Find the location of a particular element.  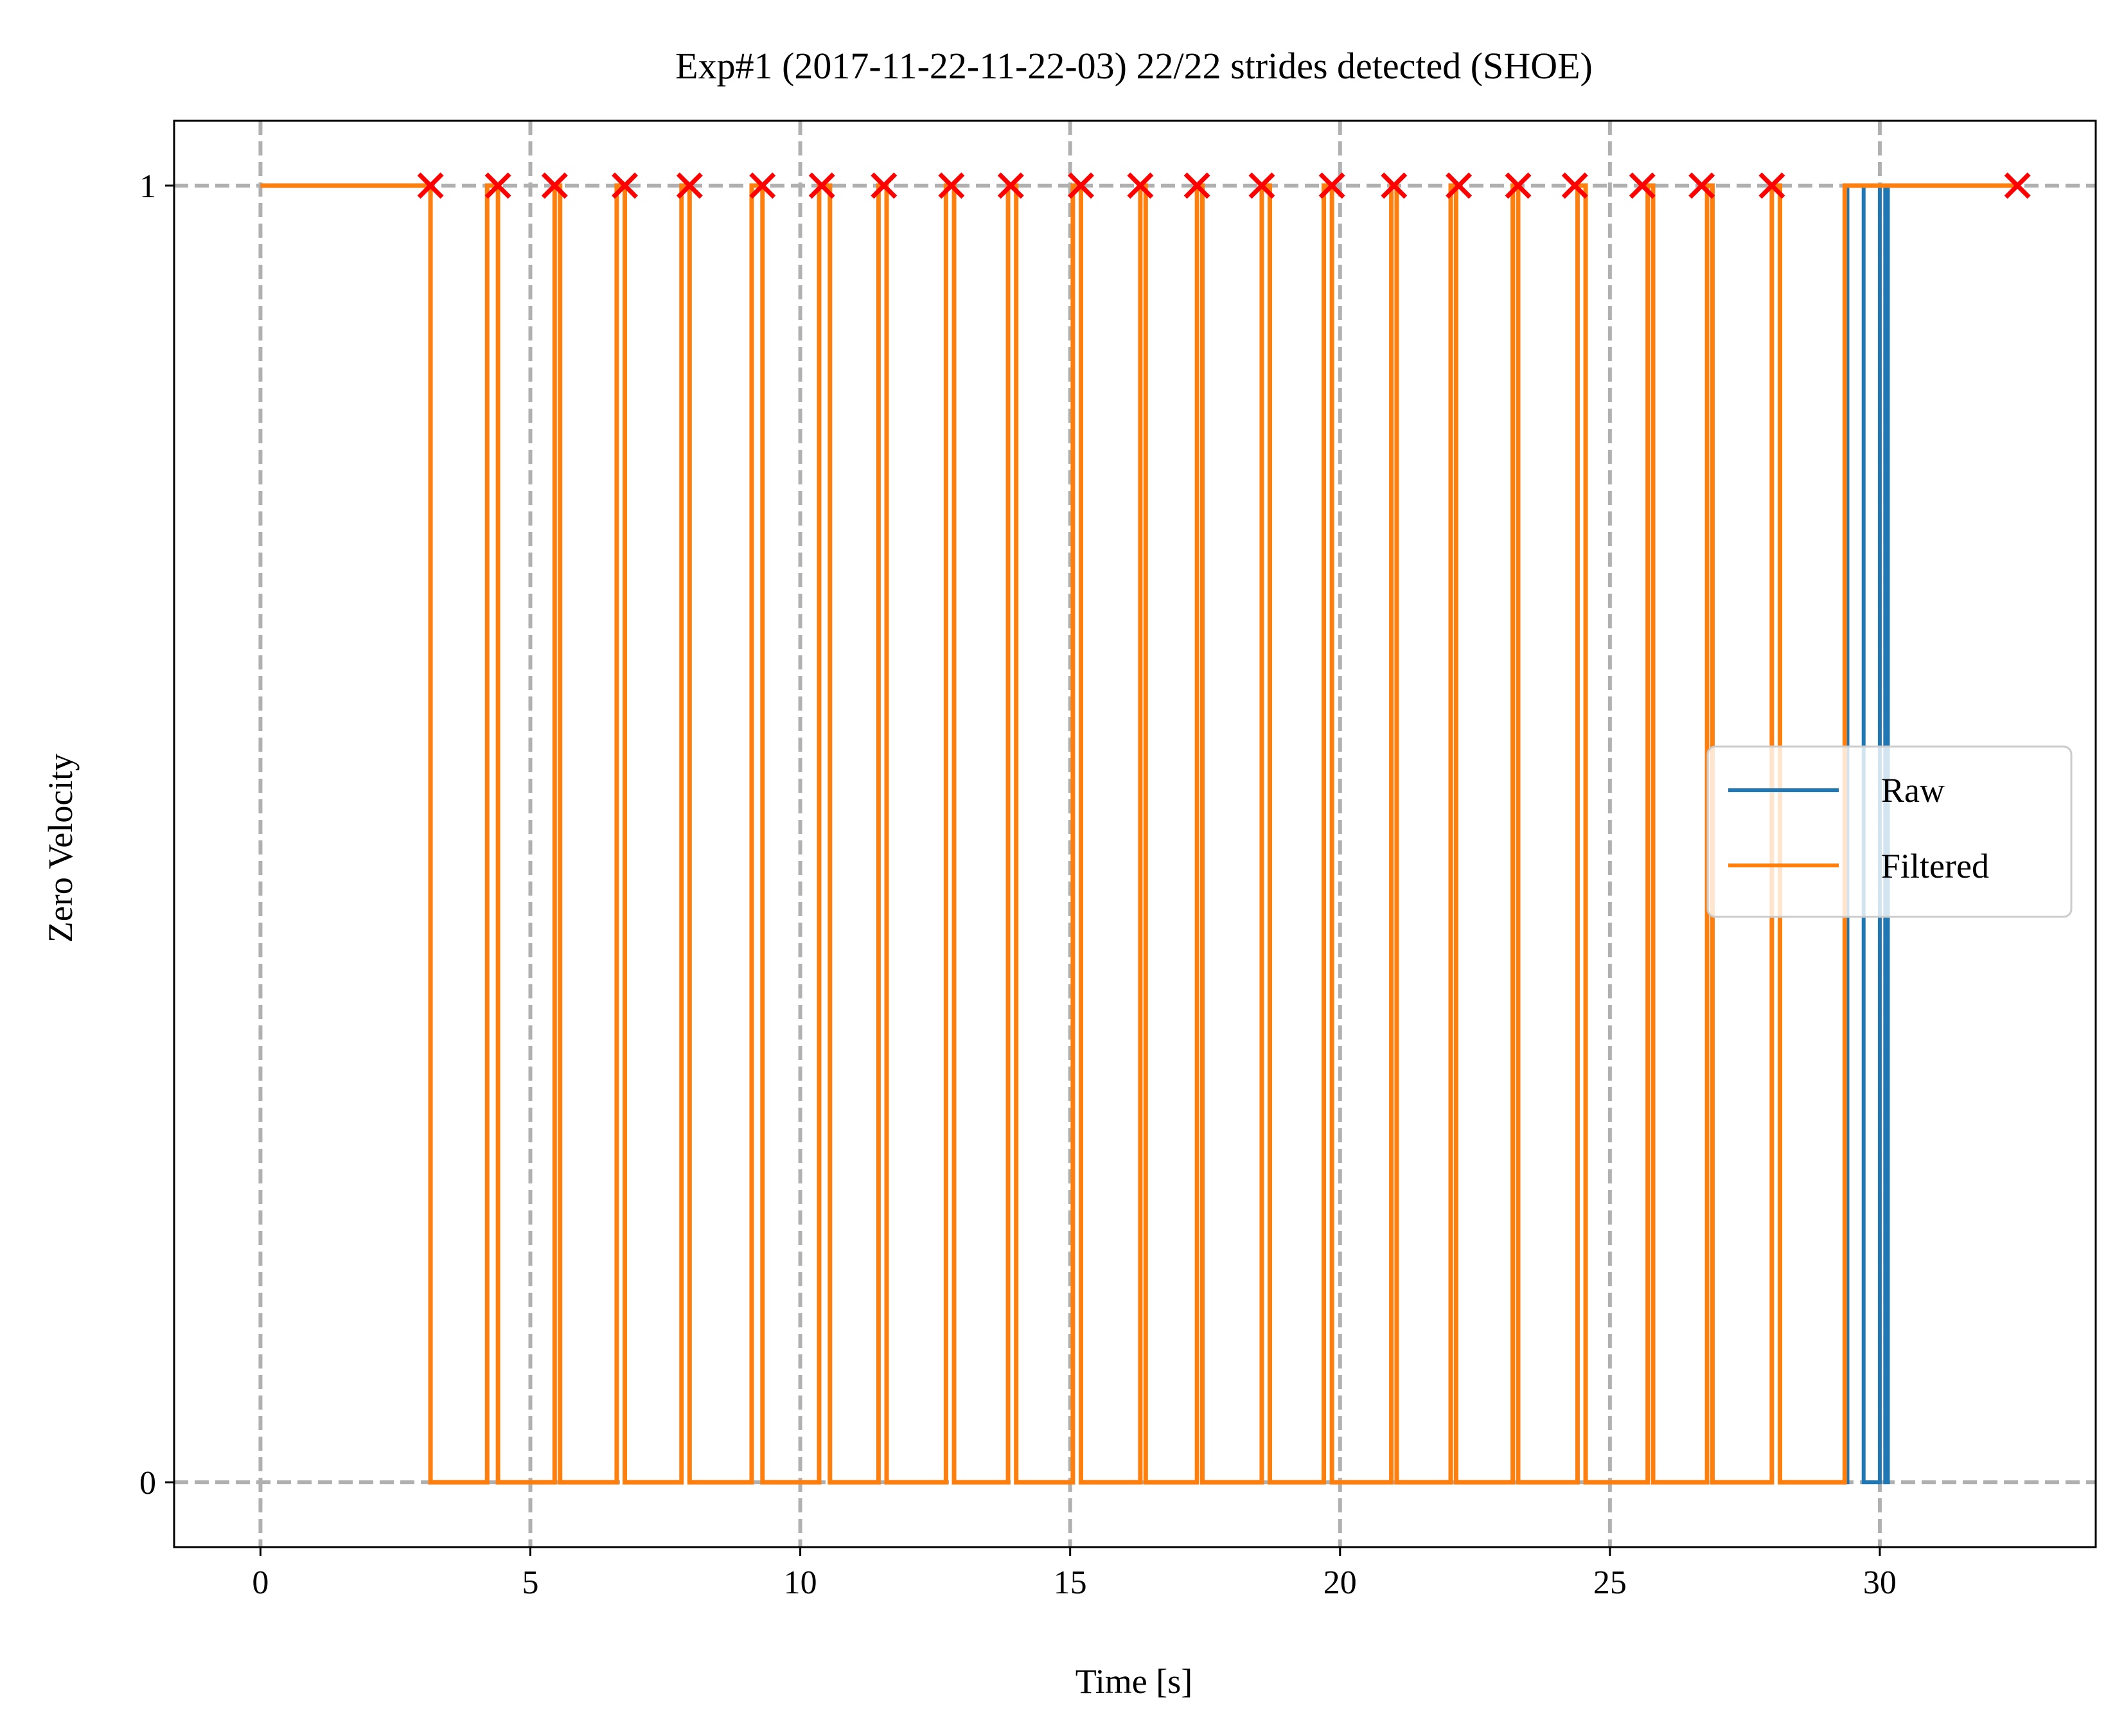

x-tick-label: 15 is located at coordinates (1070, 1582).